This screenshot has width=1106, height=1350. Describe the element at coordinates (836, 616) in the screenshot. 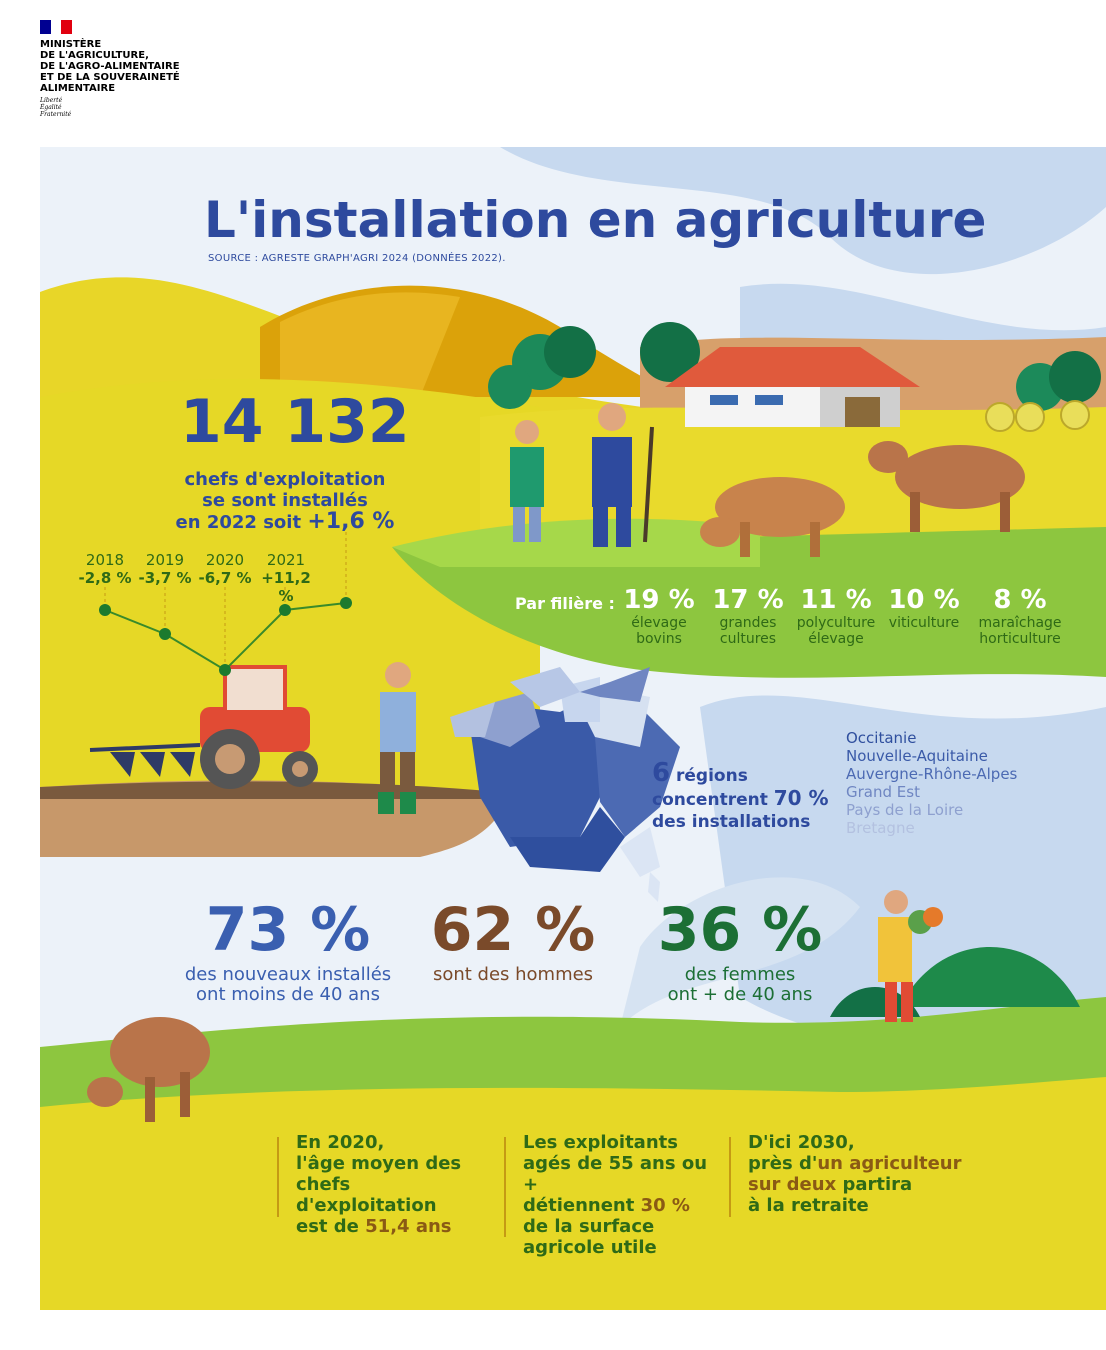

I see `filiere-item: 11 % polyculture élevage` at that location.